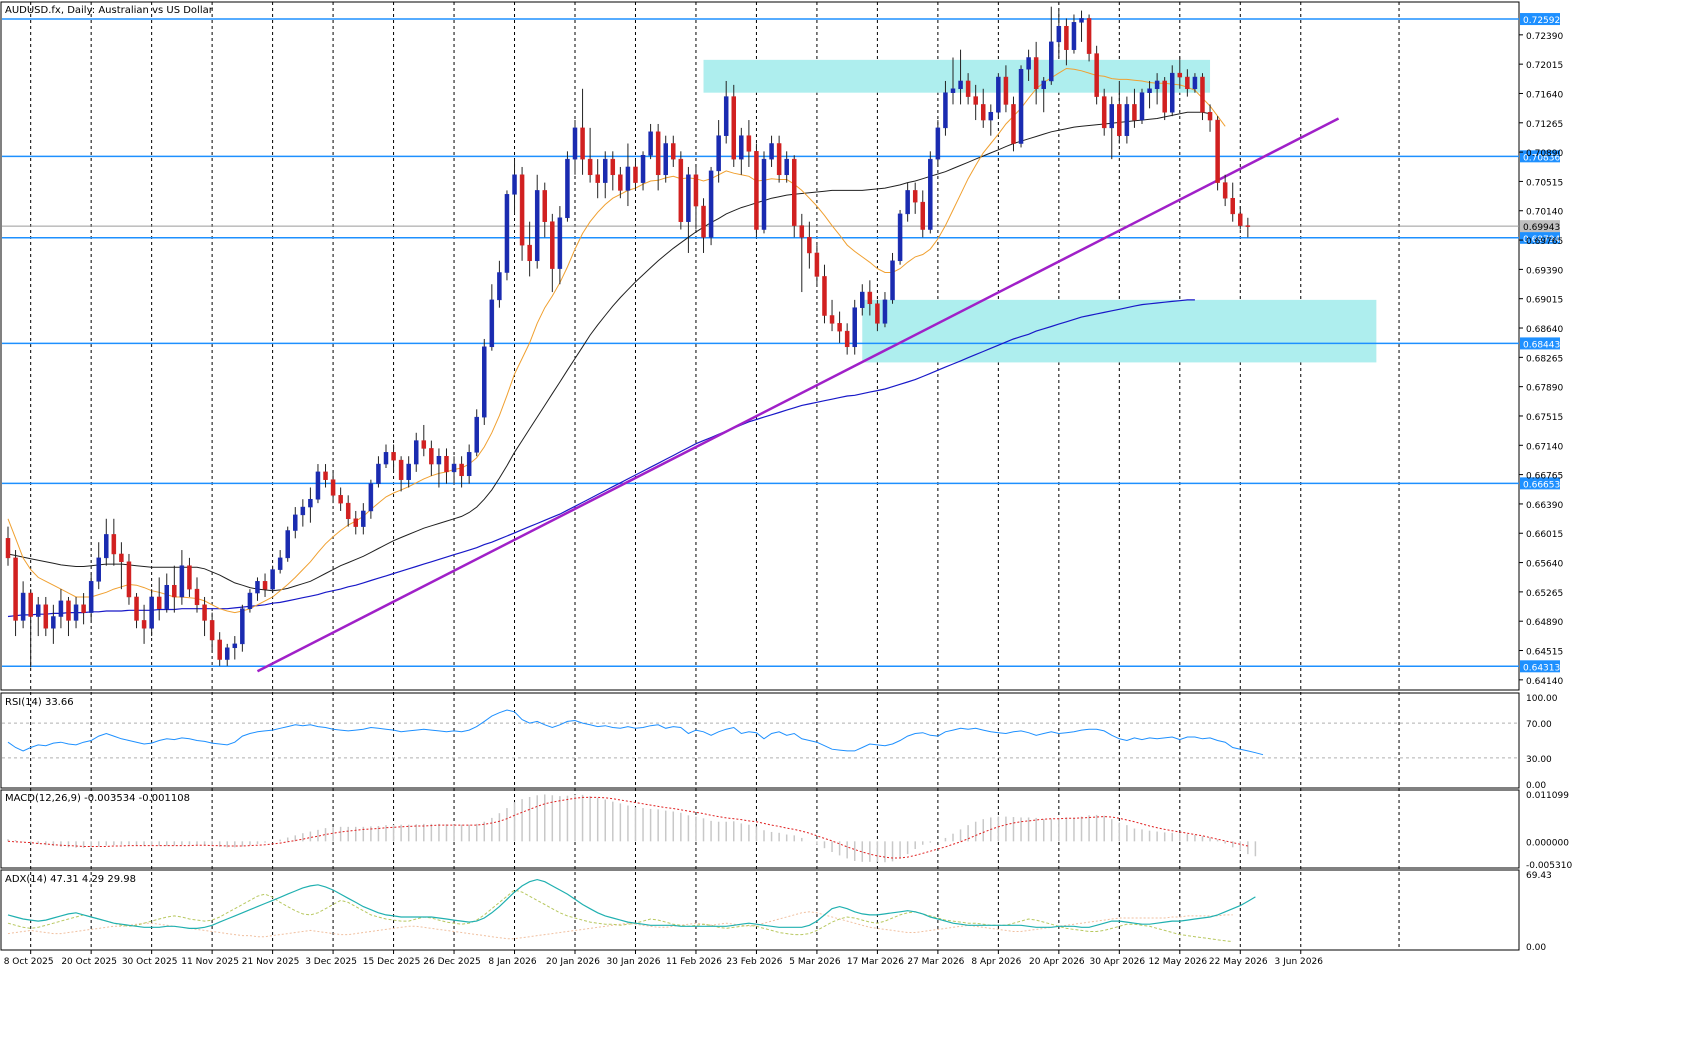 Image resolution: width=1707 pixels, height=1059 pixels. Describe the element at coordinates (627, 827) in the screenshot. I see `macd-signal-line` at that location.